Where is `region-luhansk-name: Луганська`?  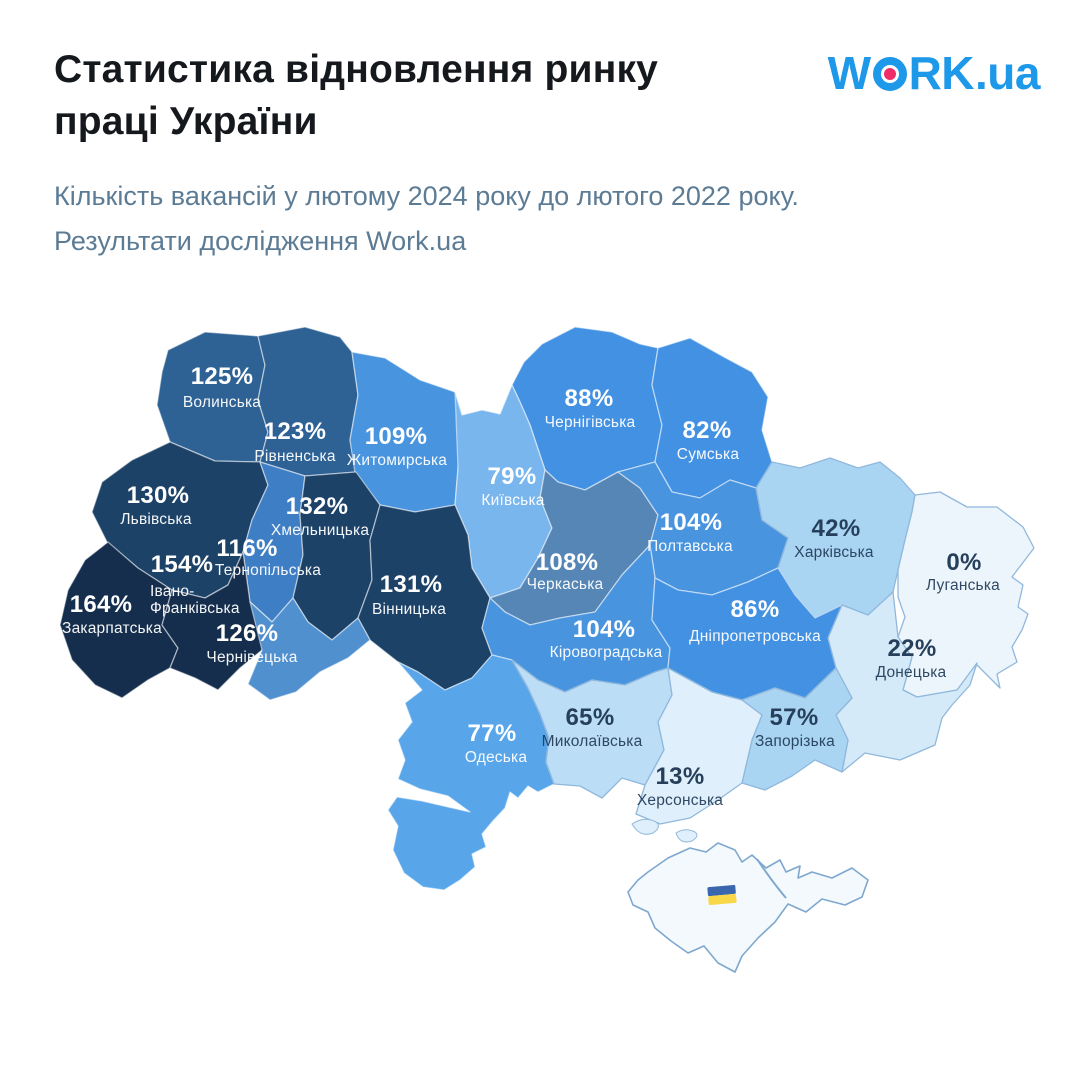
region-luhansk-name: Луганська is located at coordinates (963, 585).